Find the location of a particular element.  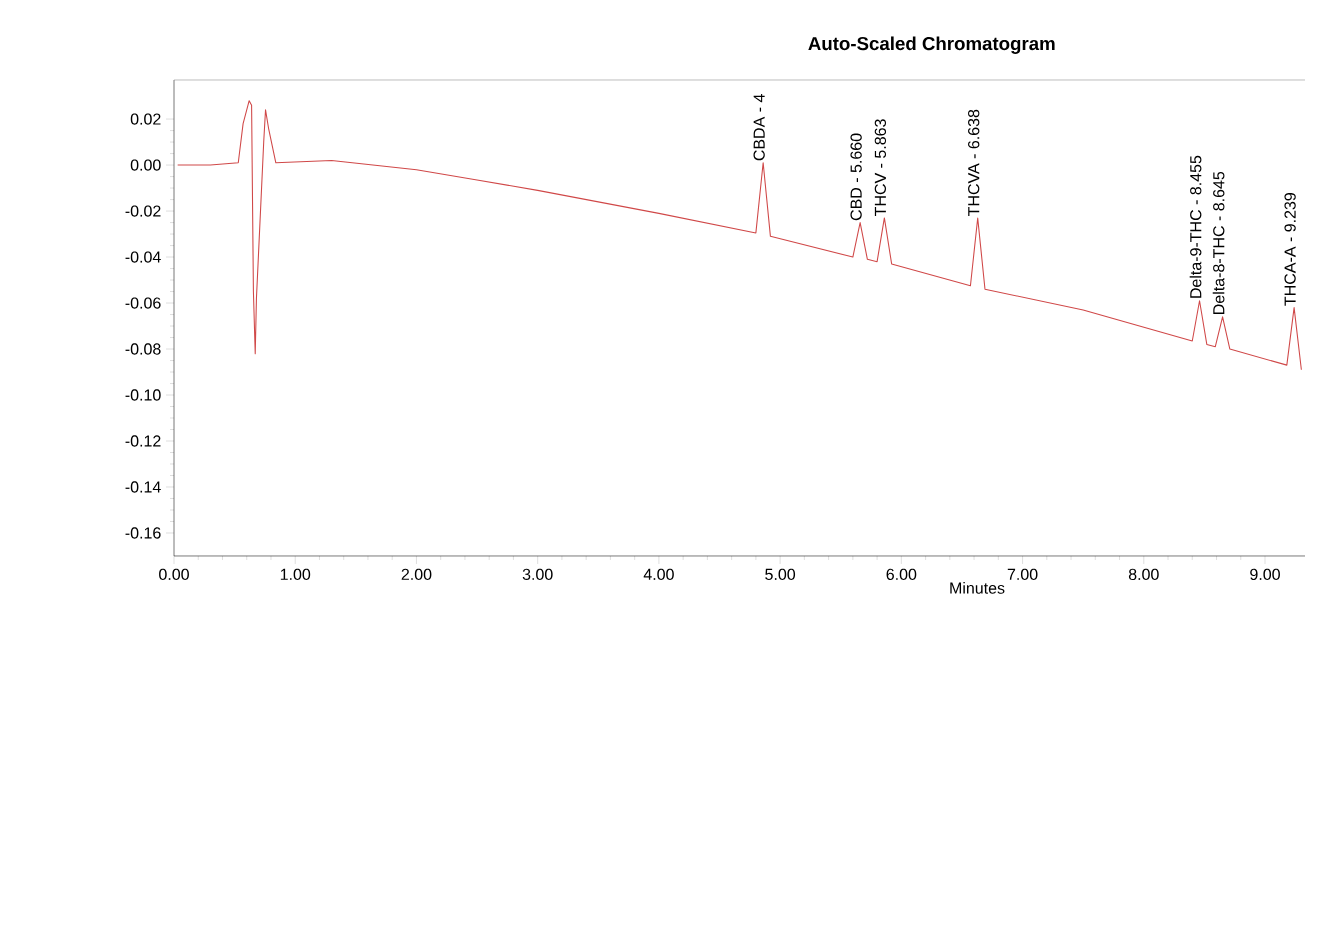

x-tick-label: 4.00 is located at coordinates (658, 574).